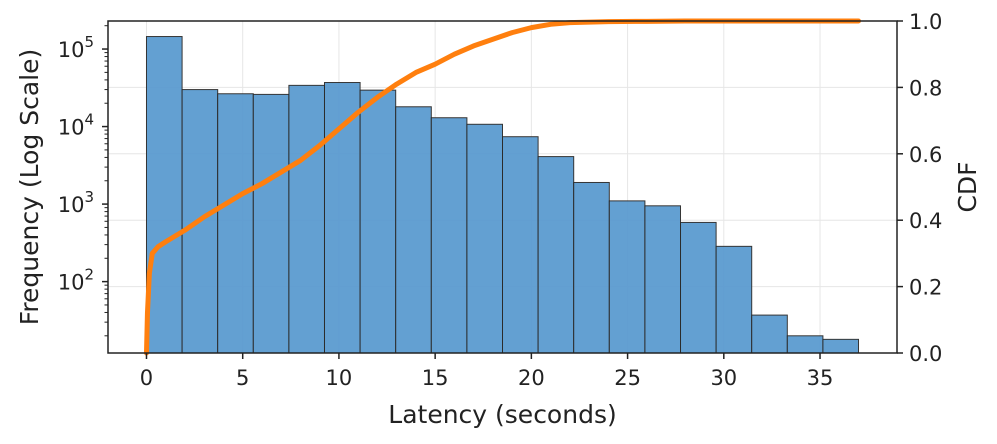 This screenshot has height=444, width=997. Describe the element at coordinates (502, 414) in the screenshot. I see `x-axis-title: Latency (seconds)` at that location.